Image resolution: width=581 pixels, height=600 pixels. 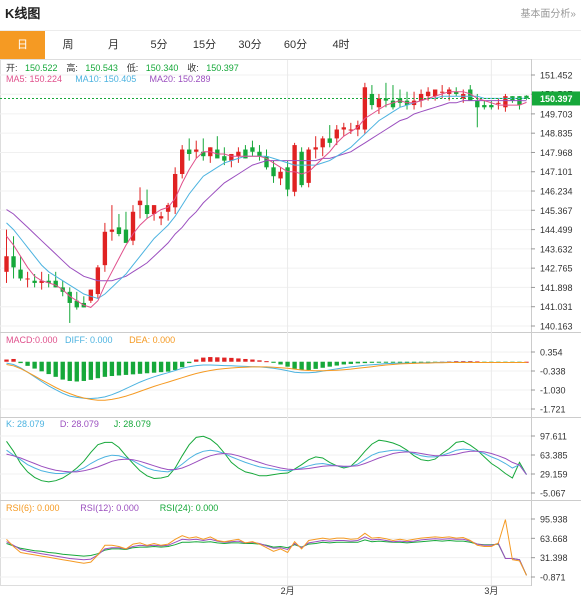 What do you see at coordinates (79, 424) in the screenshot?
I see `kdj-legend-1: D: 28.079` at bounding box center [79, 424].